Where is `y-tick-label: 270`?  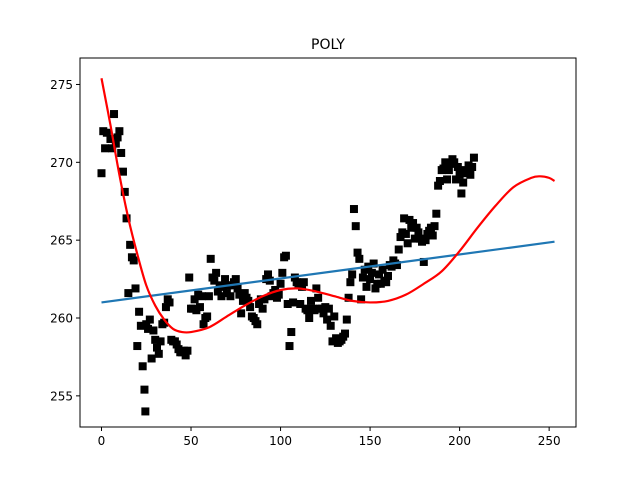 y-tick-label: 270 is located at coordinates (61, 163).